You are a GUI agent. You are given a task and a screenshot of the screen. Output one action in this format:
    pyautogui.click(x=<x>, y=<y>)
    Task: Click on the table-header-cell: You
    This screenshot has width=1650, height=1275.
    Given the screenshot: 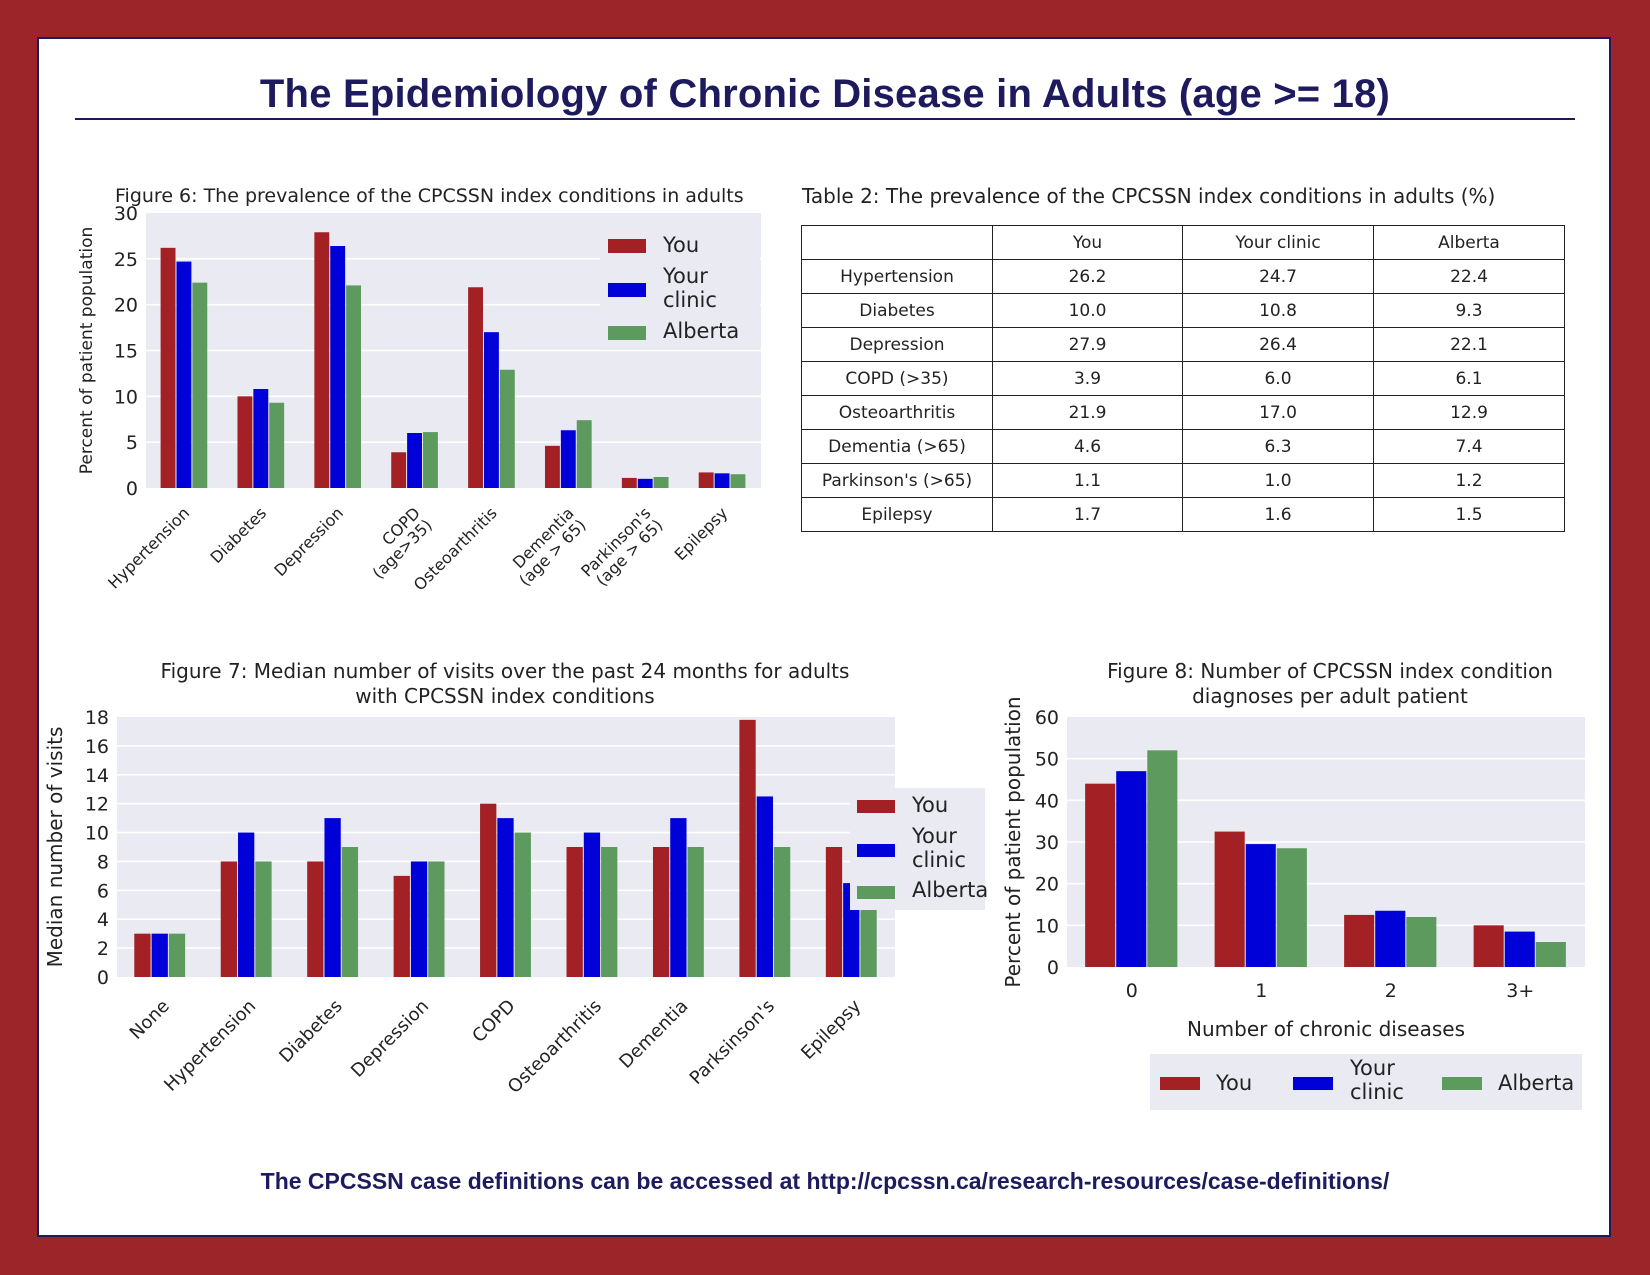 What is the action you would take?
    pyautogui.click(x=1087, y=242)
    